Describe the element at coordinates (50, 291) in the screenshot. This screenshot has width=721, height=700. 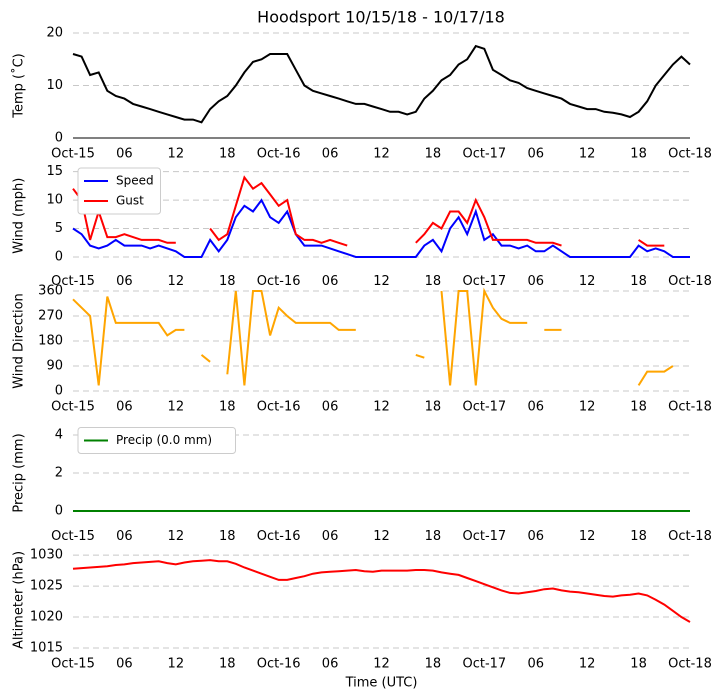
I see `y-tick-label: 360` at that location.